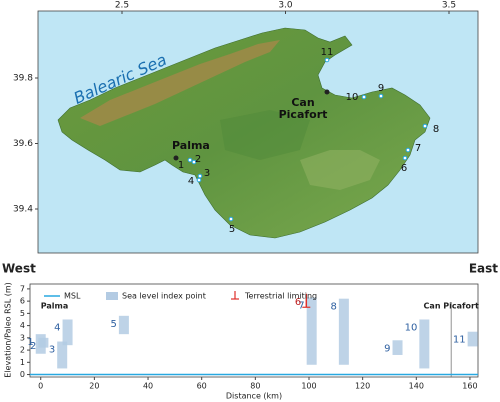 This screenshot has height=402, width=500. I want to click on lat-tick-label: 39.6, so click(23, 144).